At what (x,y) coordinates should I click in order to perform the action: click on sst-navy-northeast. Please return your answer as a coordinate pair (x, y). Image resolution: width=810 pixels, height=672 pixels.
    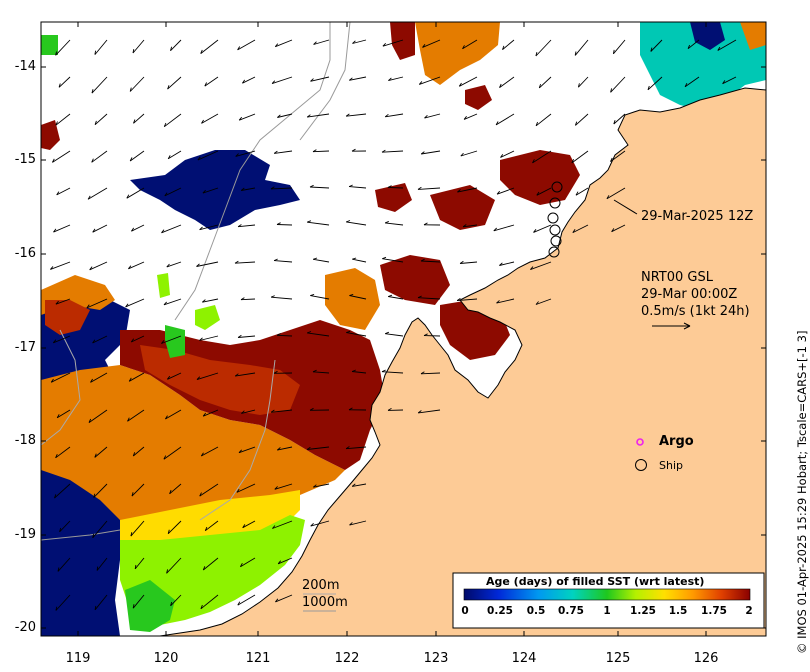
    Looking at the image, I should click on (707, 36).